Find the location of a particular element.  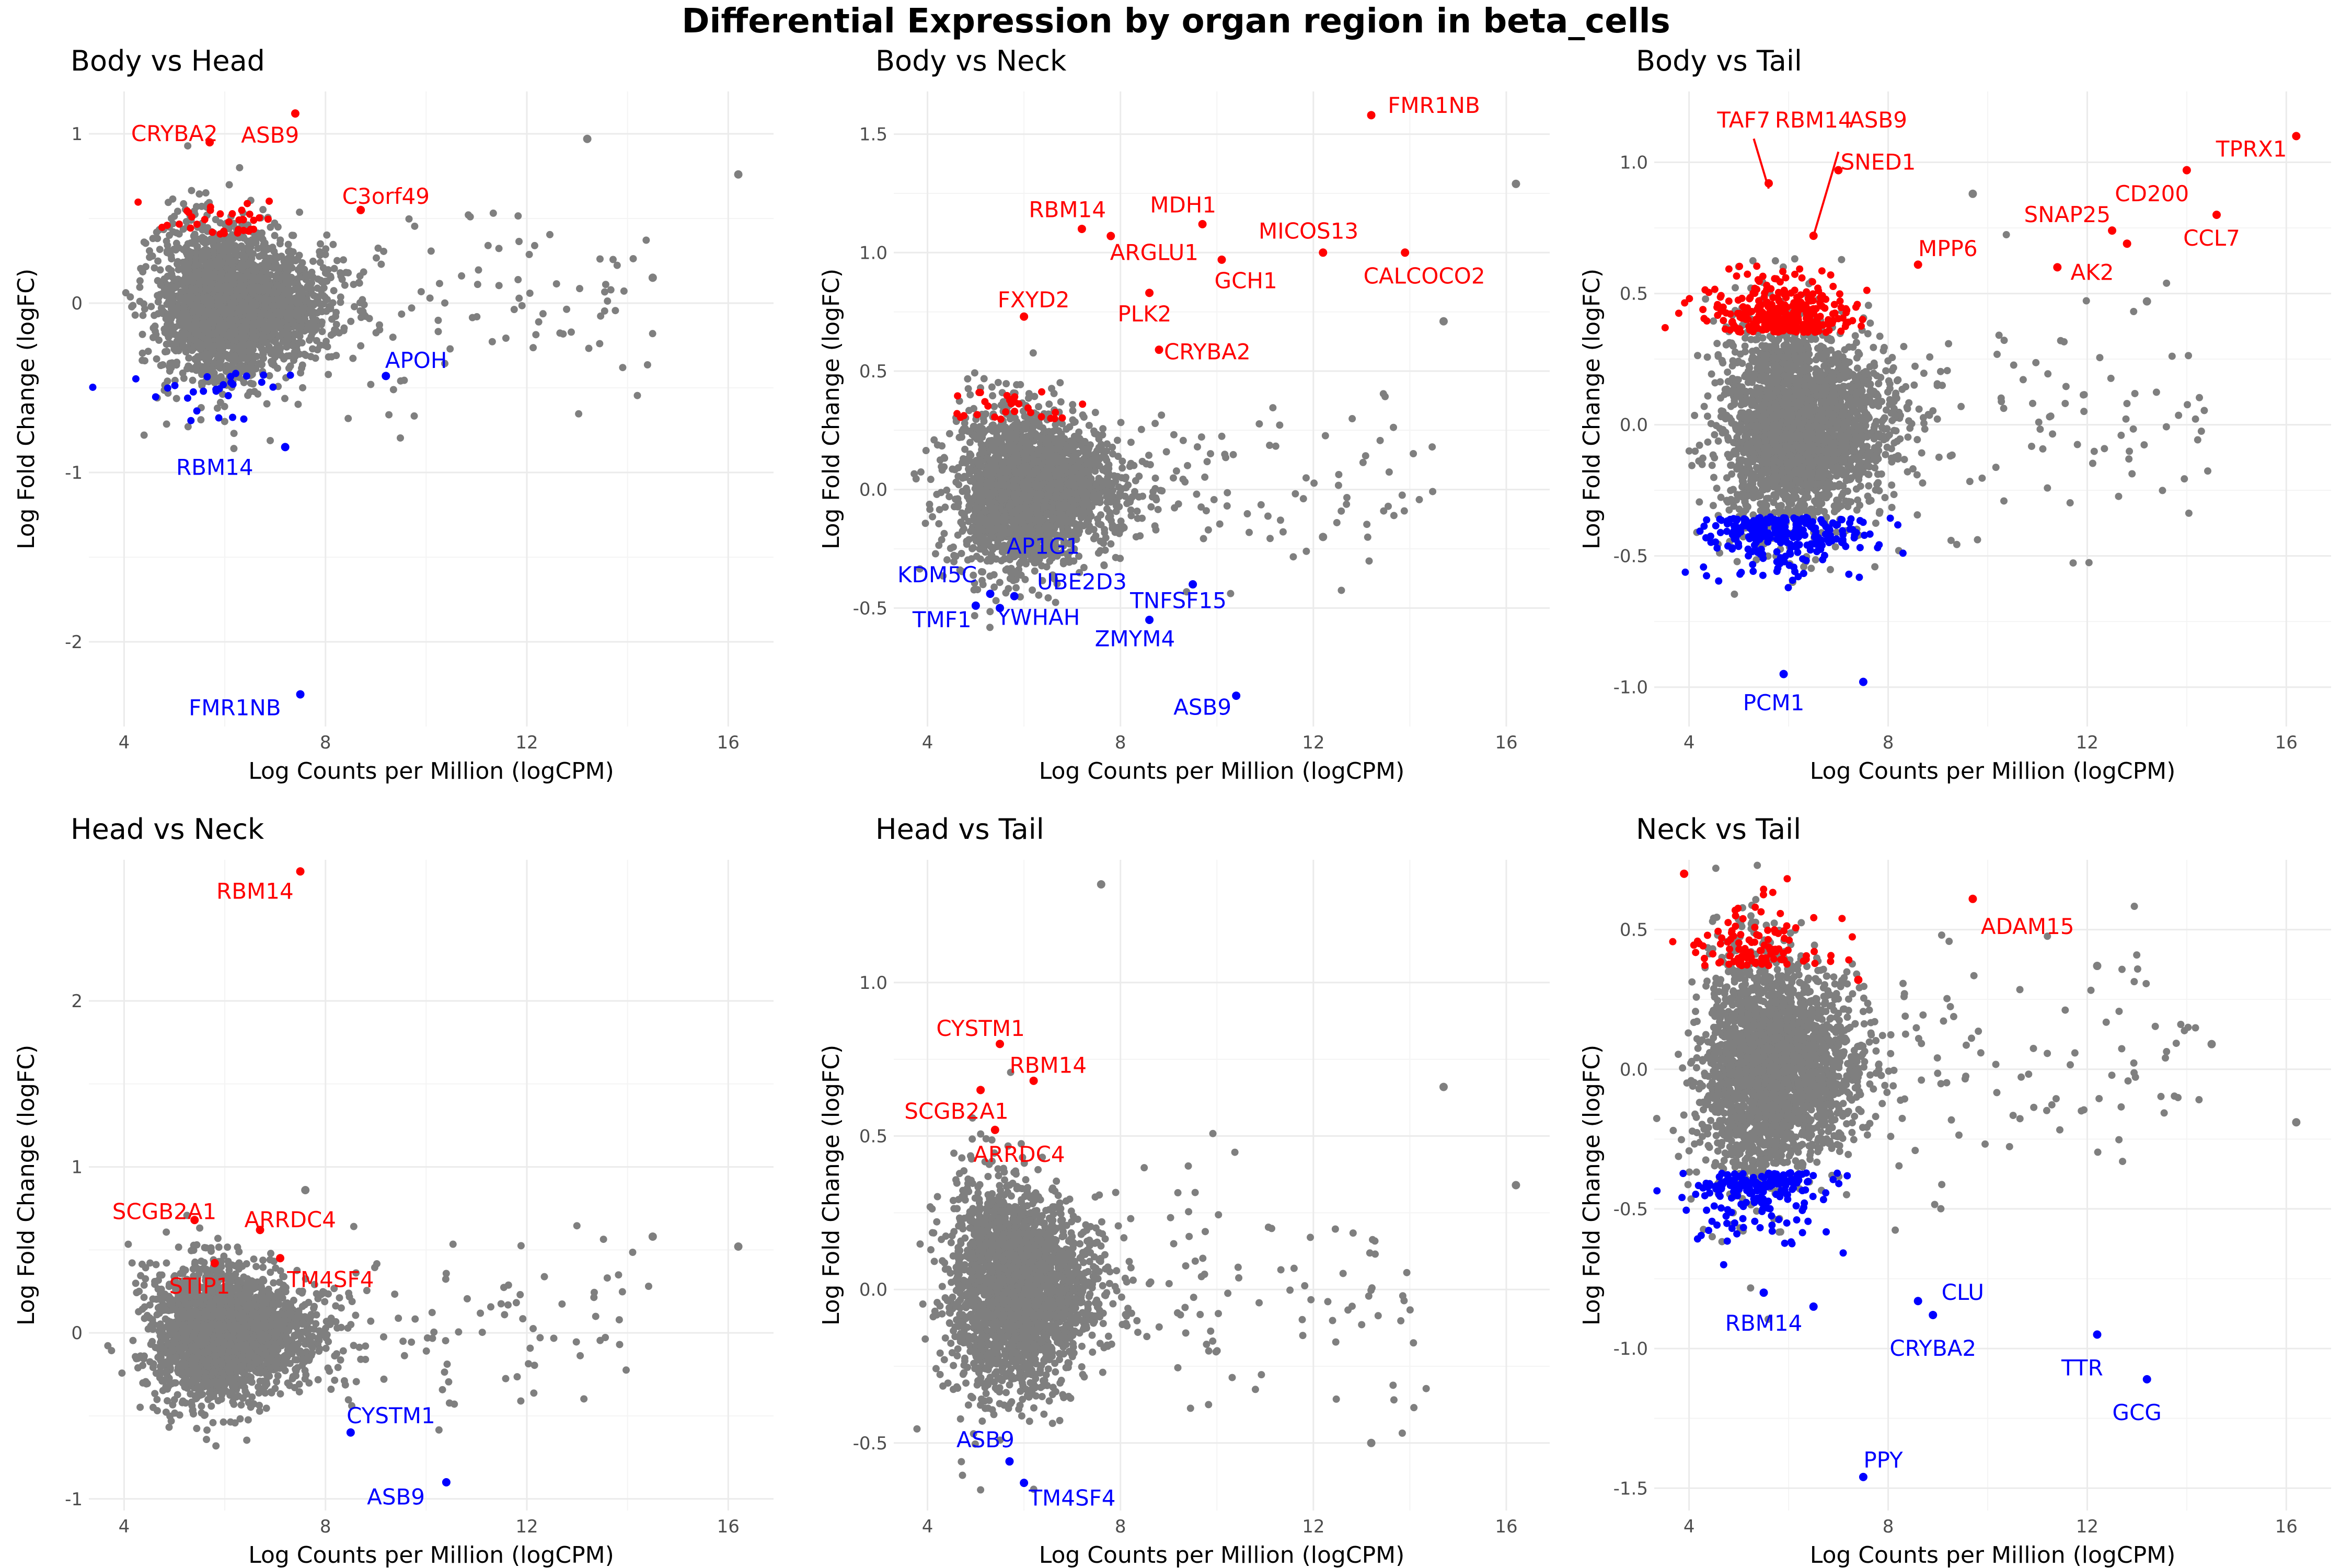

y-axis-label: Log Fold Change (logFC) is located at coordinates (26, 409).